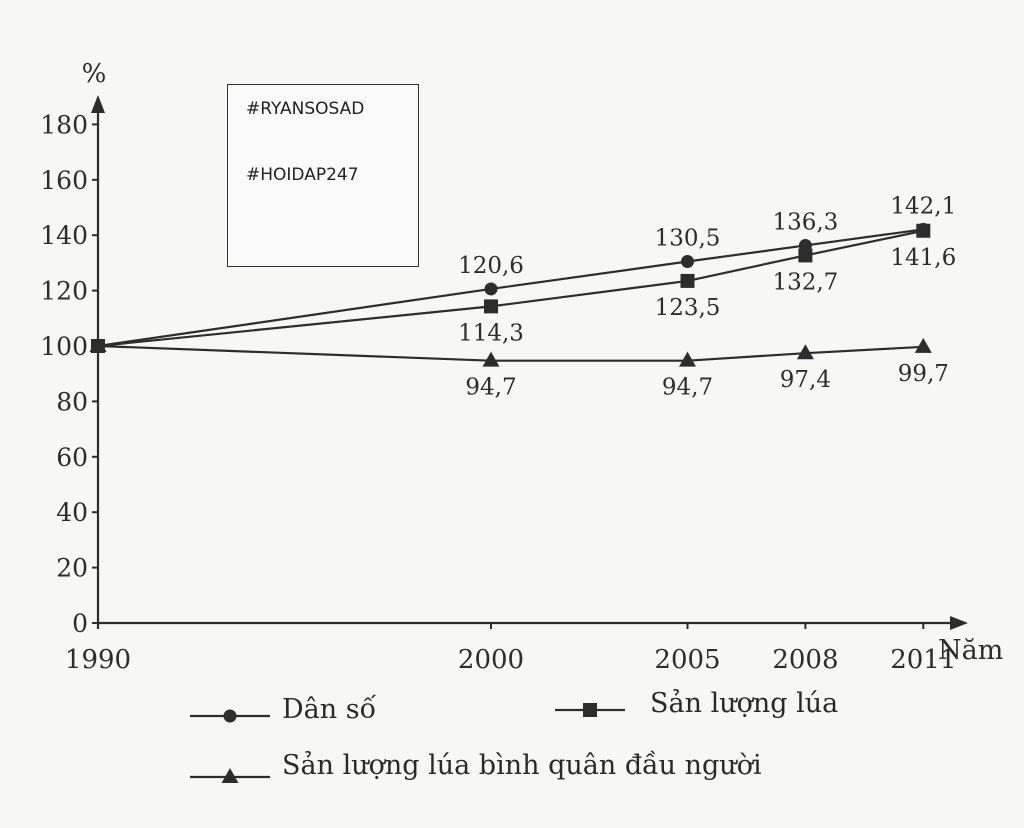  Describe the element at coordinates (688, 239) in the screenshot. I see `data-label: 130,5` at that location.